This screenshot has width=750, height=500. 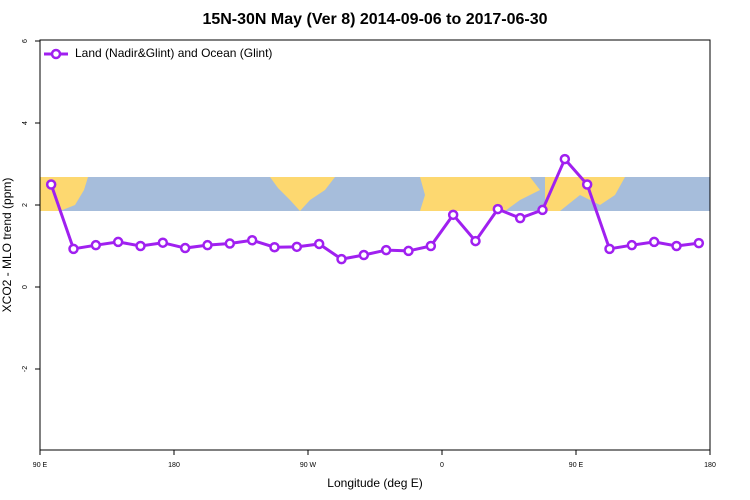 What do you see at coordinates (308, 465) in the screenshot?
I see `x-tick-label: 90 W` at bounding box center [308, 465].